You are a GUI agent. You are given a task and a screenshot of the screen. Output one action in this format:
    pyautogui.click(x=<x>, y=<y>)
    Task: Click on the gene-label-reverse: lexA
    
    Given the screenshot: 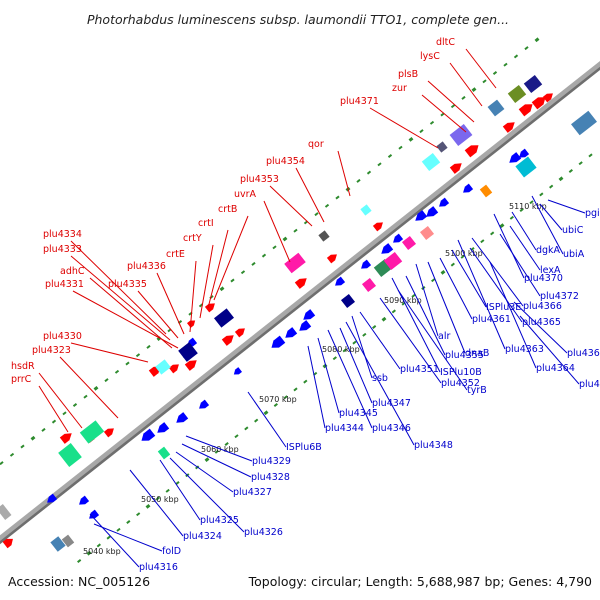 What is the action you would take?
    pyautogui.click(x=550, y=270)
    